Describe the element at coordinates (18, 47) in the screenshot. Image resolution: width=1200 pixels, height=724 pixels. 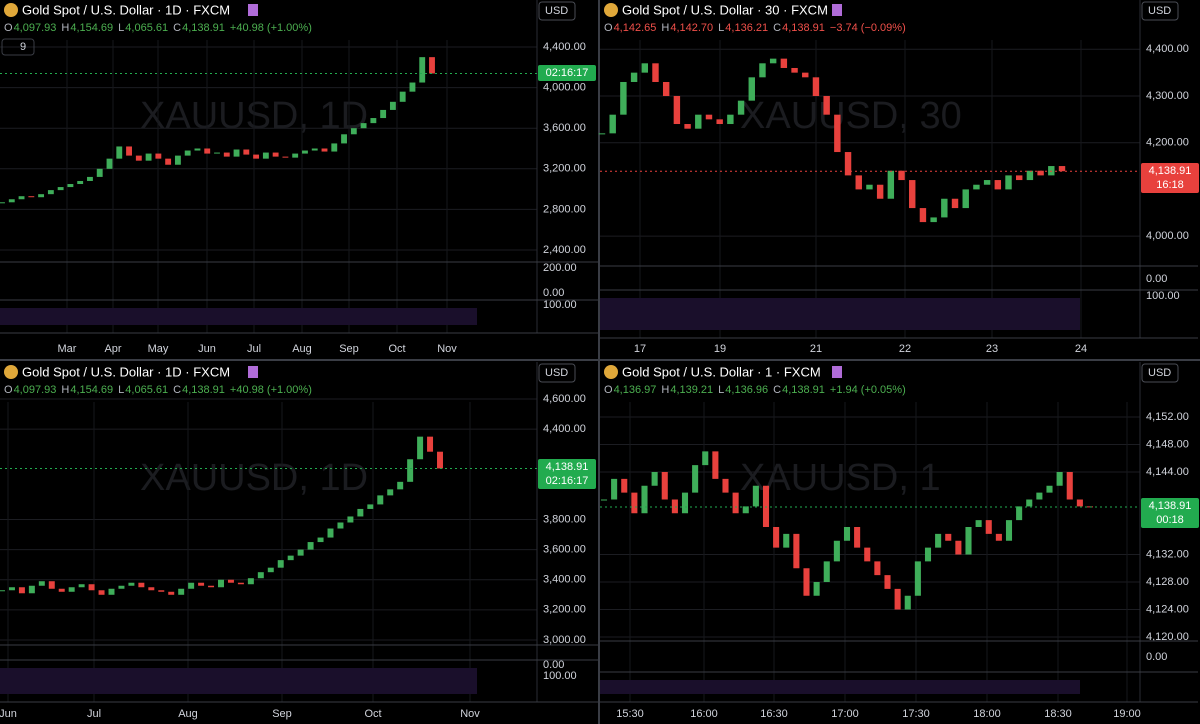
I see `indicator-toggle` at that location.